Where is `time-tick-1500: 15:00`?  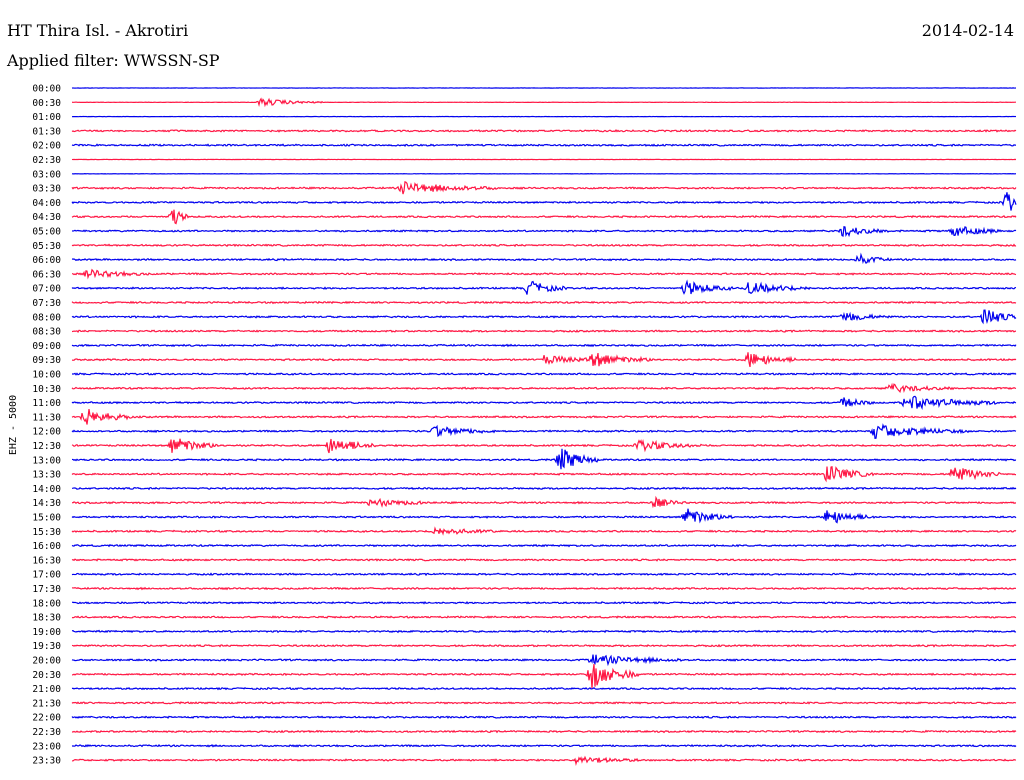 time-tick-1500: 15:00 is located at coordinates (46, 518).